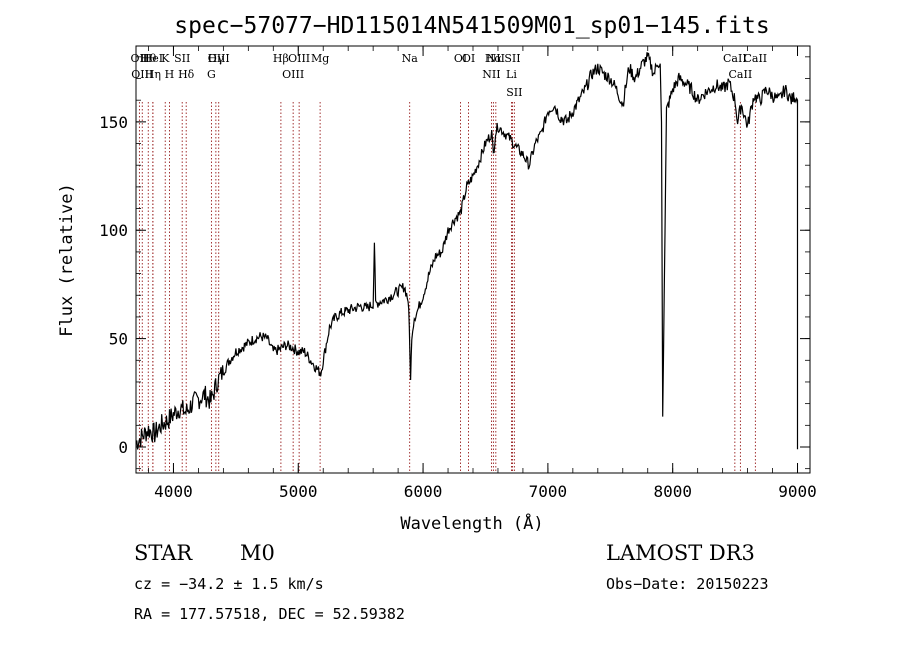  I want to click on line-marker-label: Hγ, so click(216, 58).